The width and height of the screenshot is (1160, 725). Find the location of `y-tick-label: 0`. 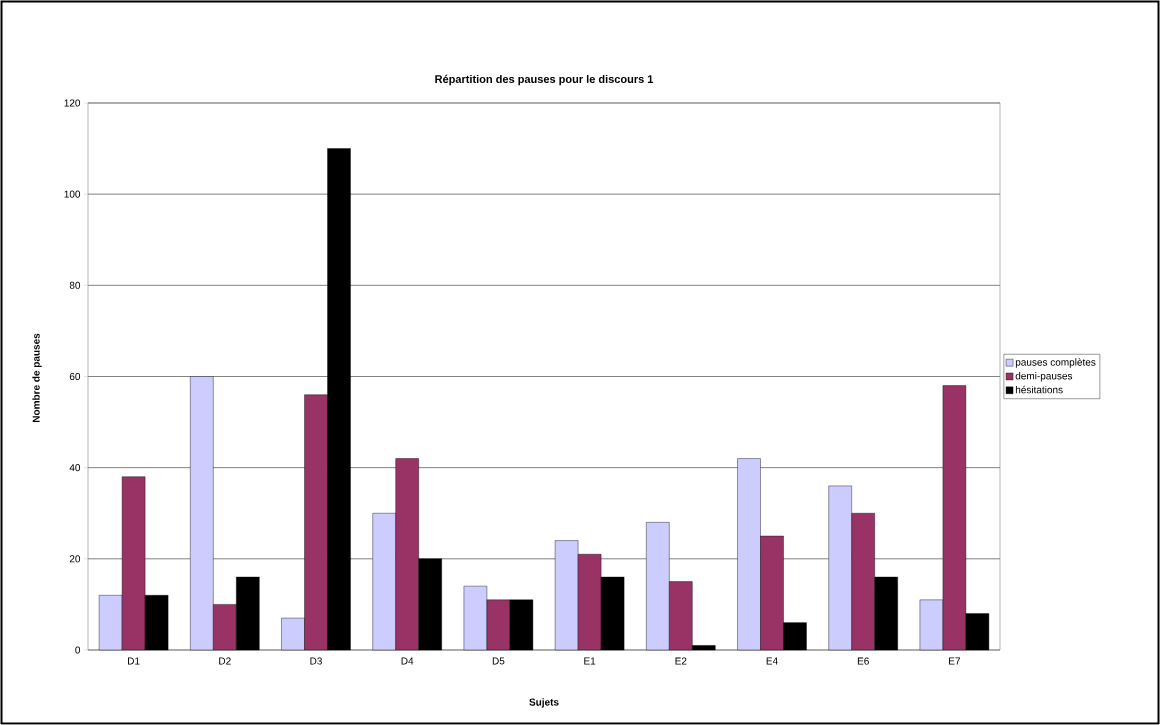

y-tick-label: 0 is located at coordinates (78, 650).